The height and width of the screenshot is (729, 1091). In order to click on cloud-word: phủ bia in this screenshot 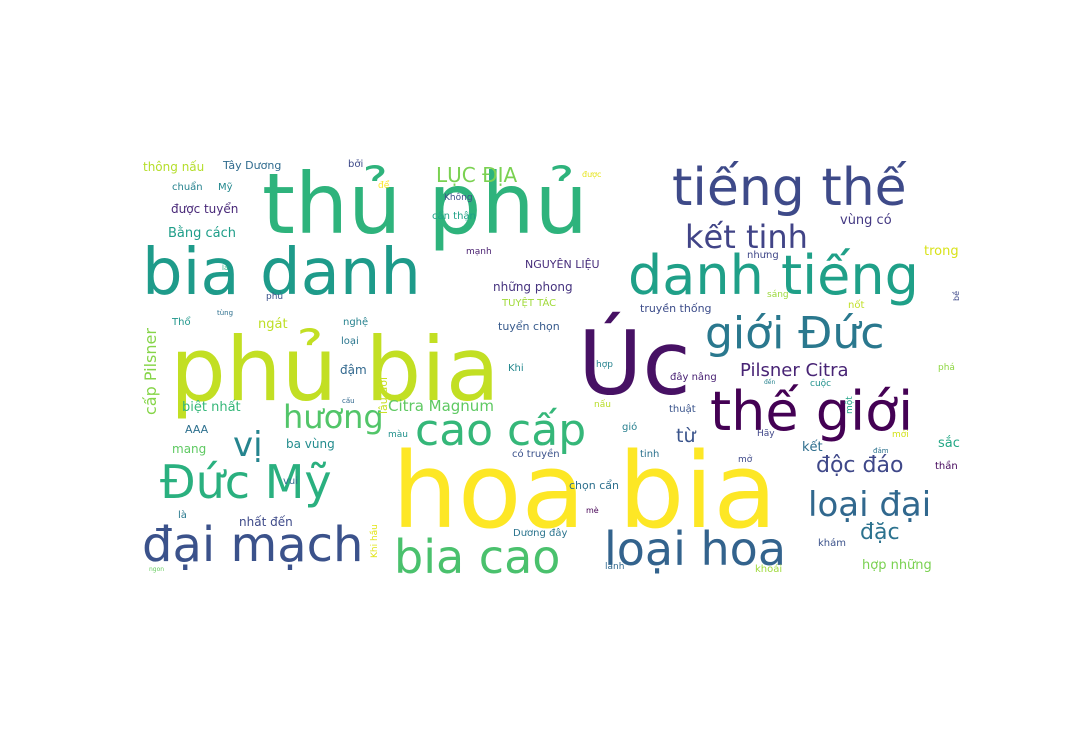, I will do `click(335, 369)`.